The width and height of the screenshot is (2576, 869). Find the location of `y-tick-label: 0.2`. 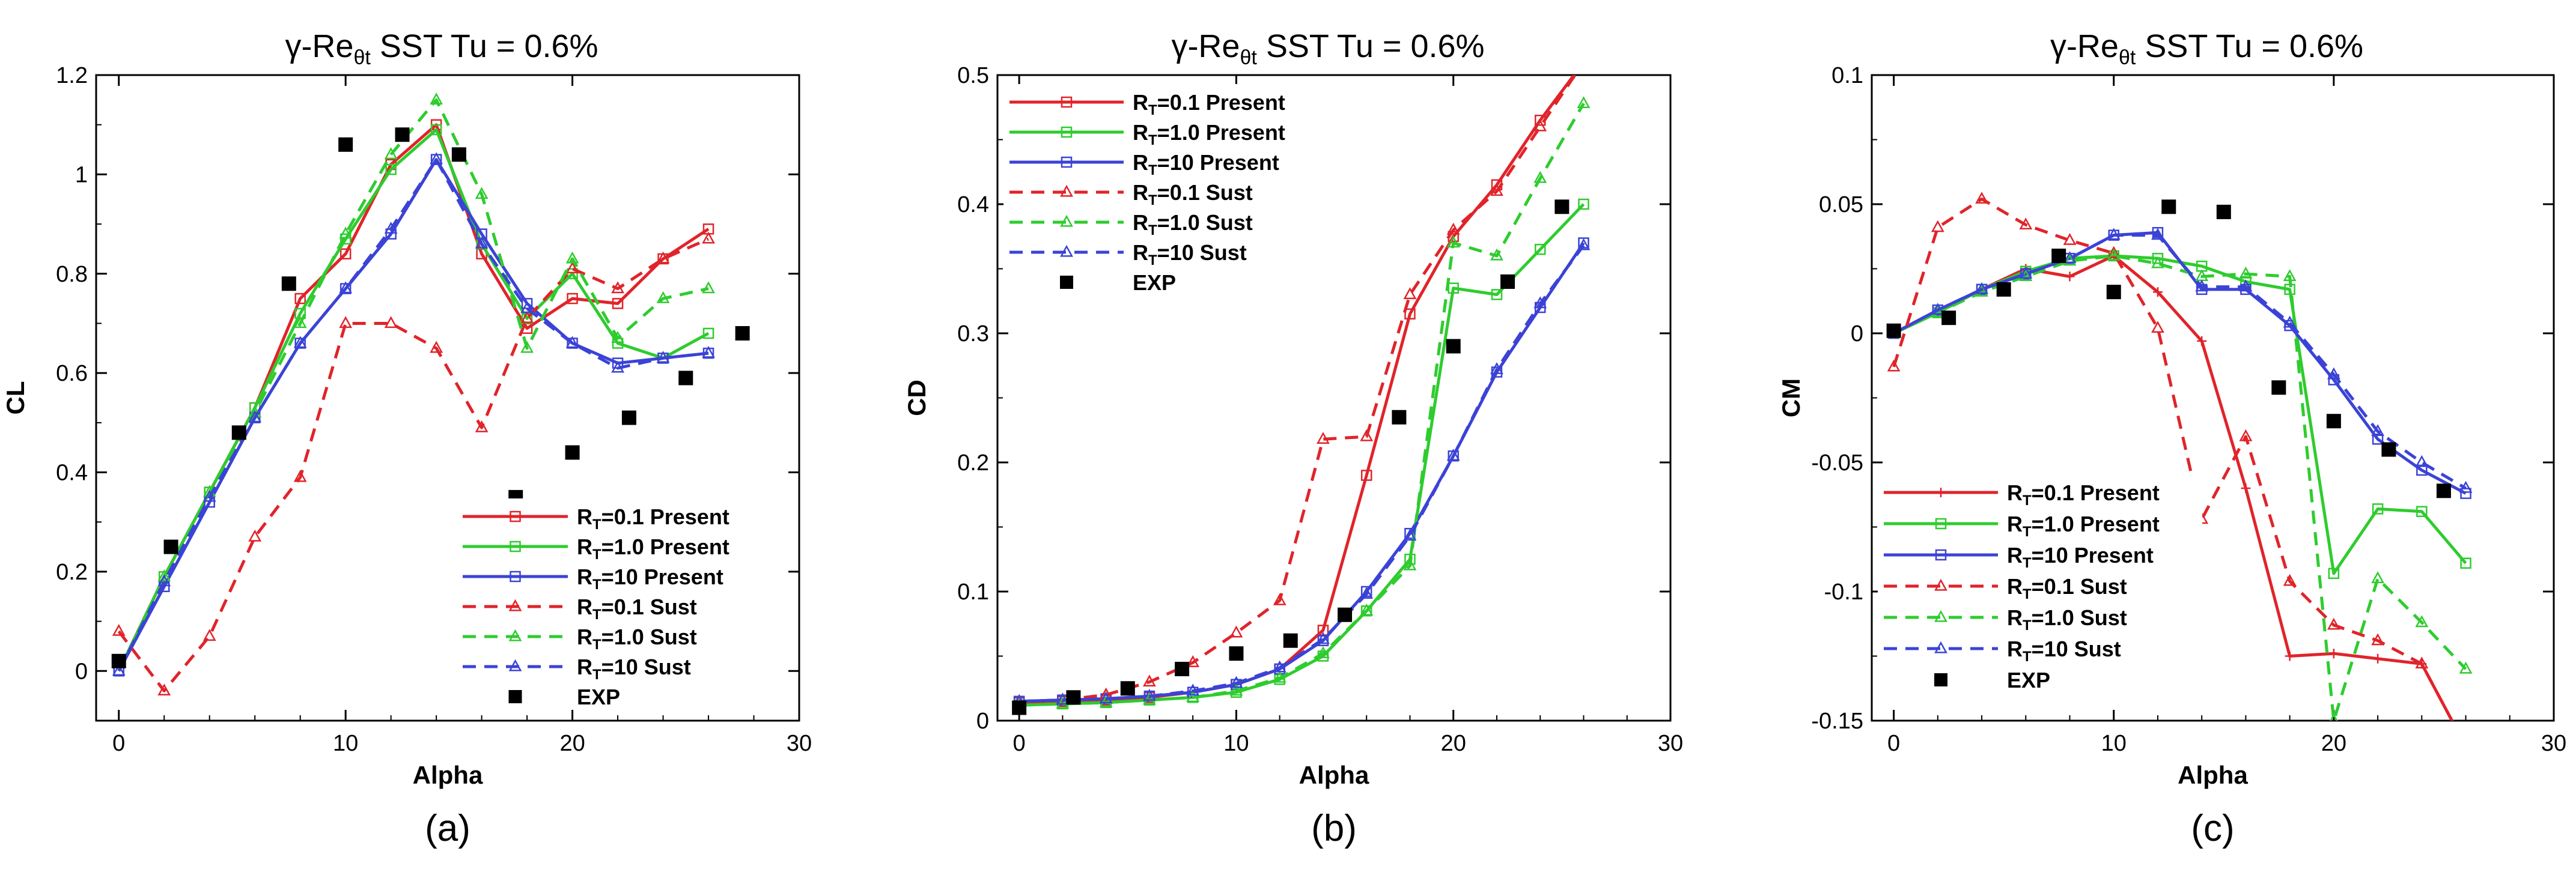

y-tick-label: 0.2 is located at coordinates (973, 463).